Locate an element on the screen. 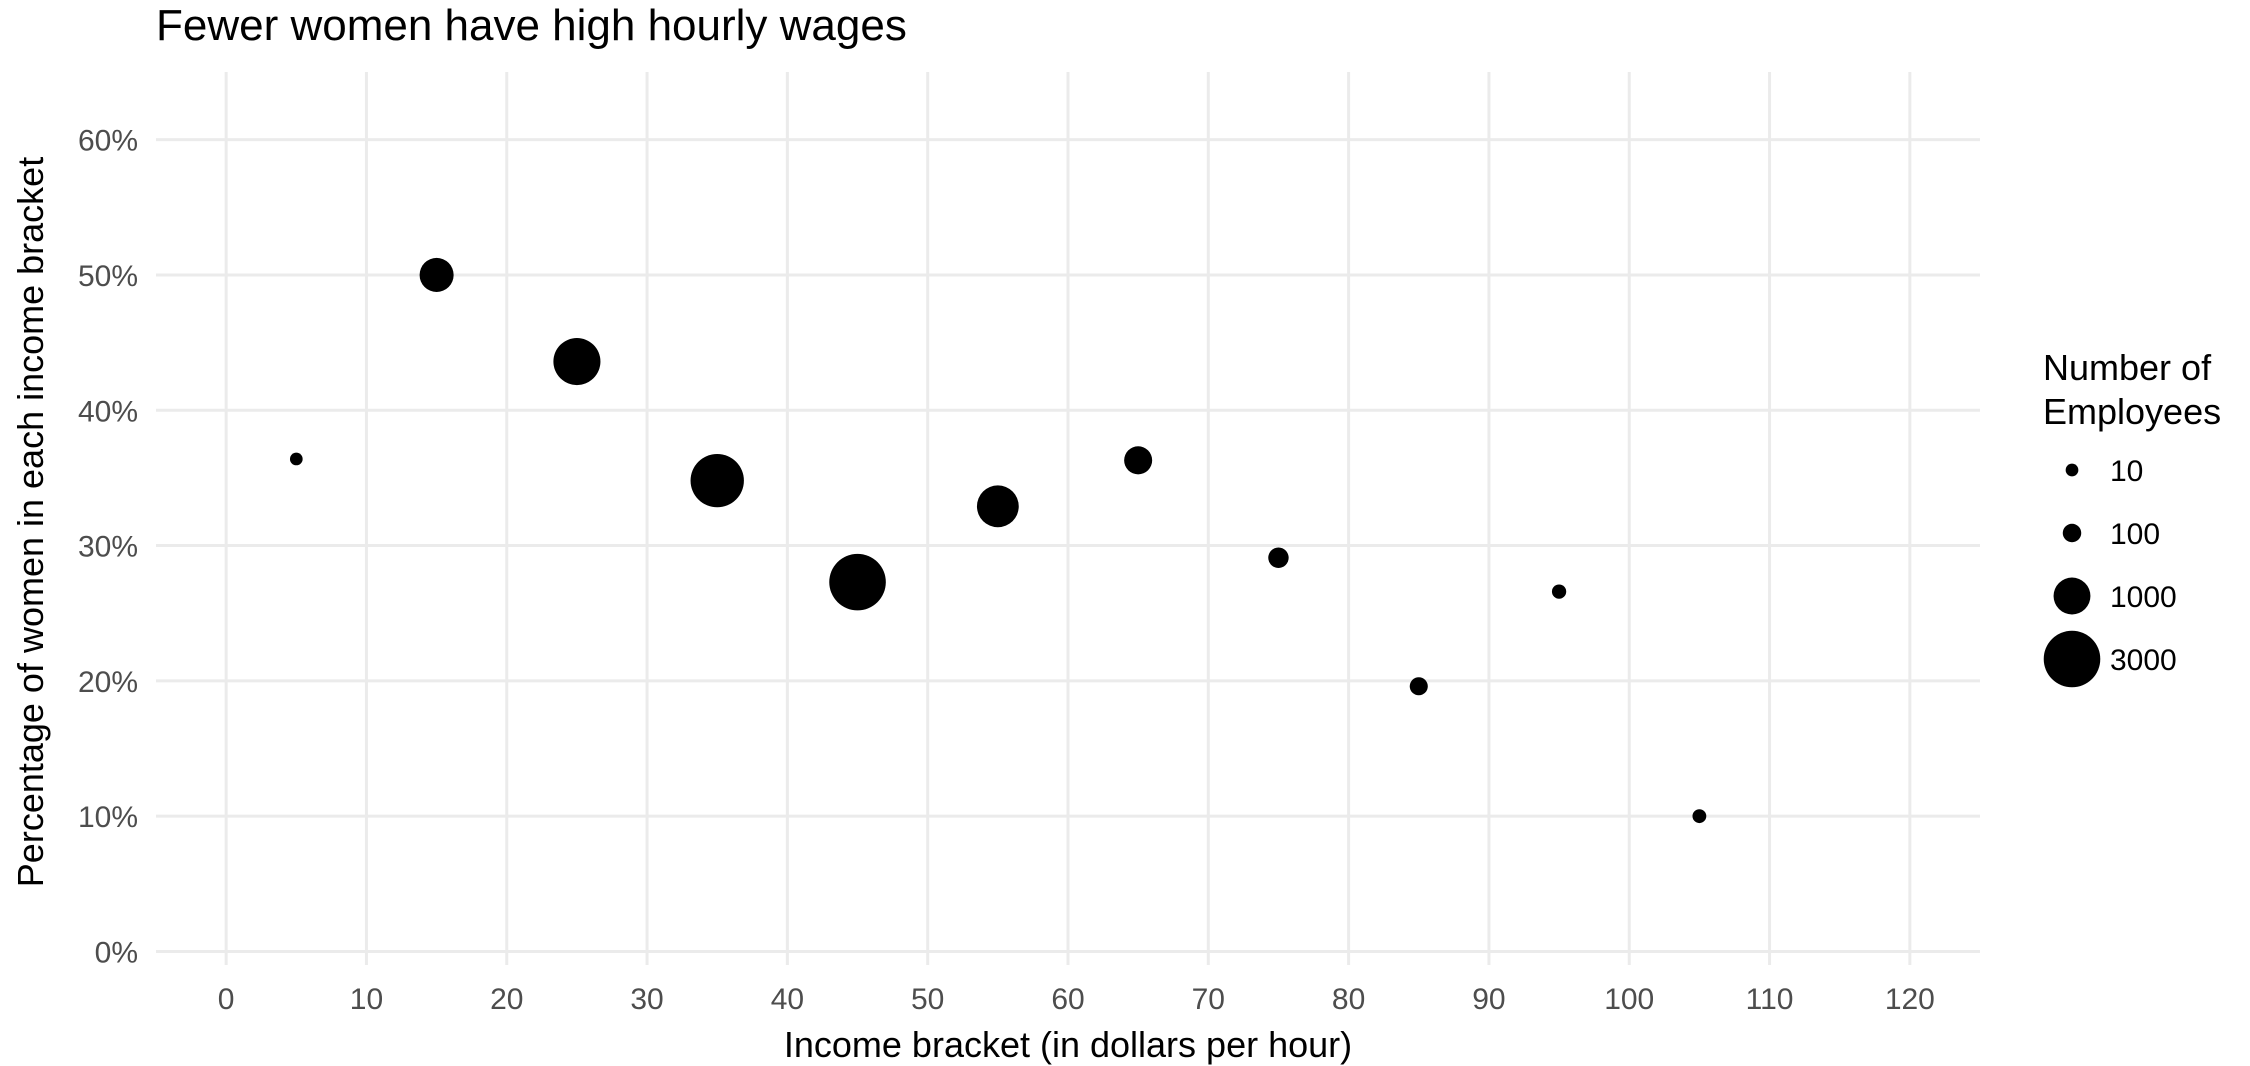  x-tick-label: 110 is located at coordinates (1770, 999).